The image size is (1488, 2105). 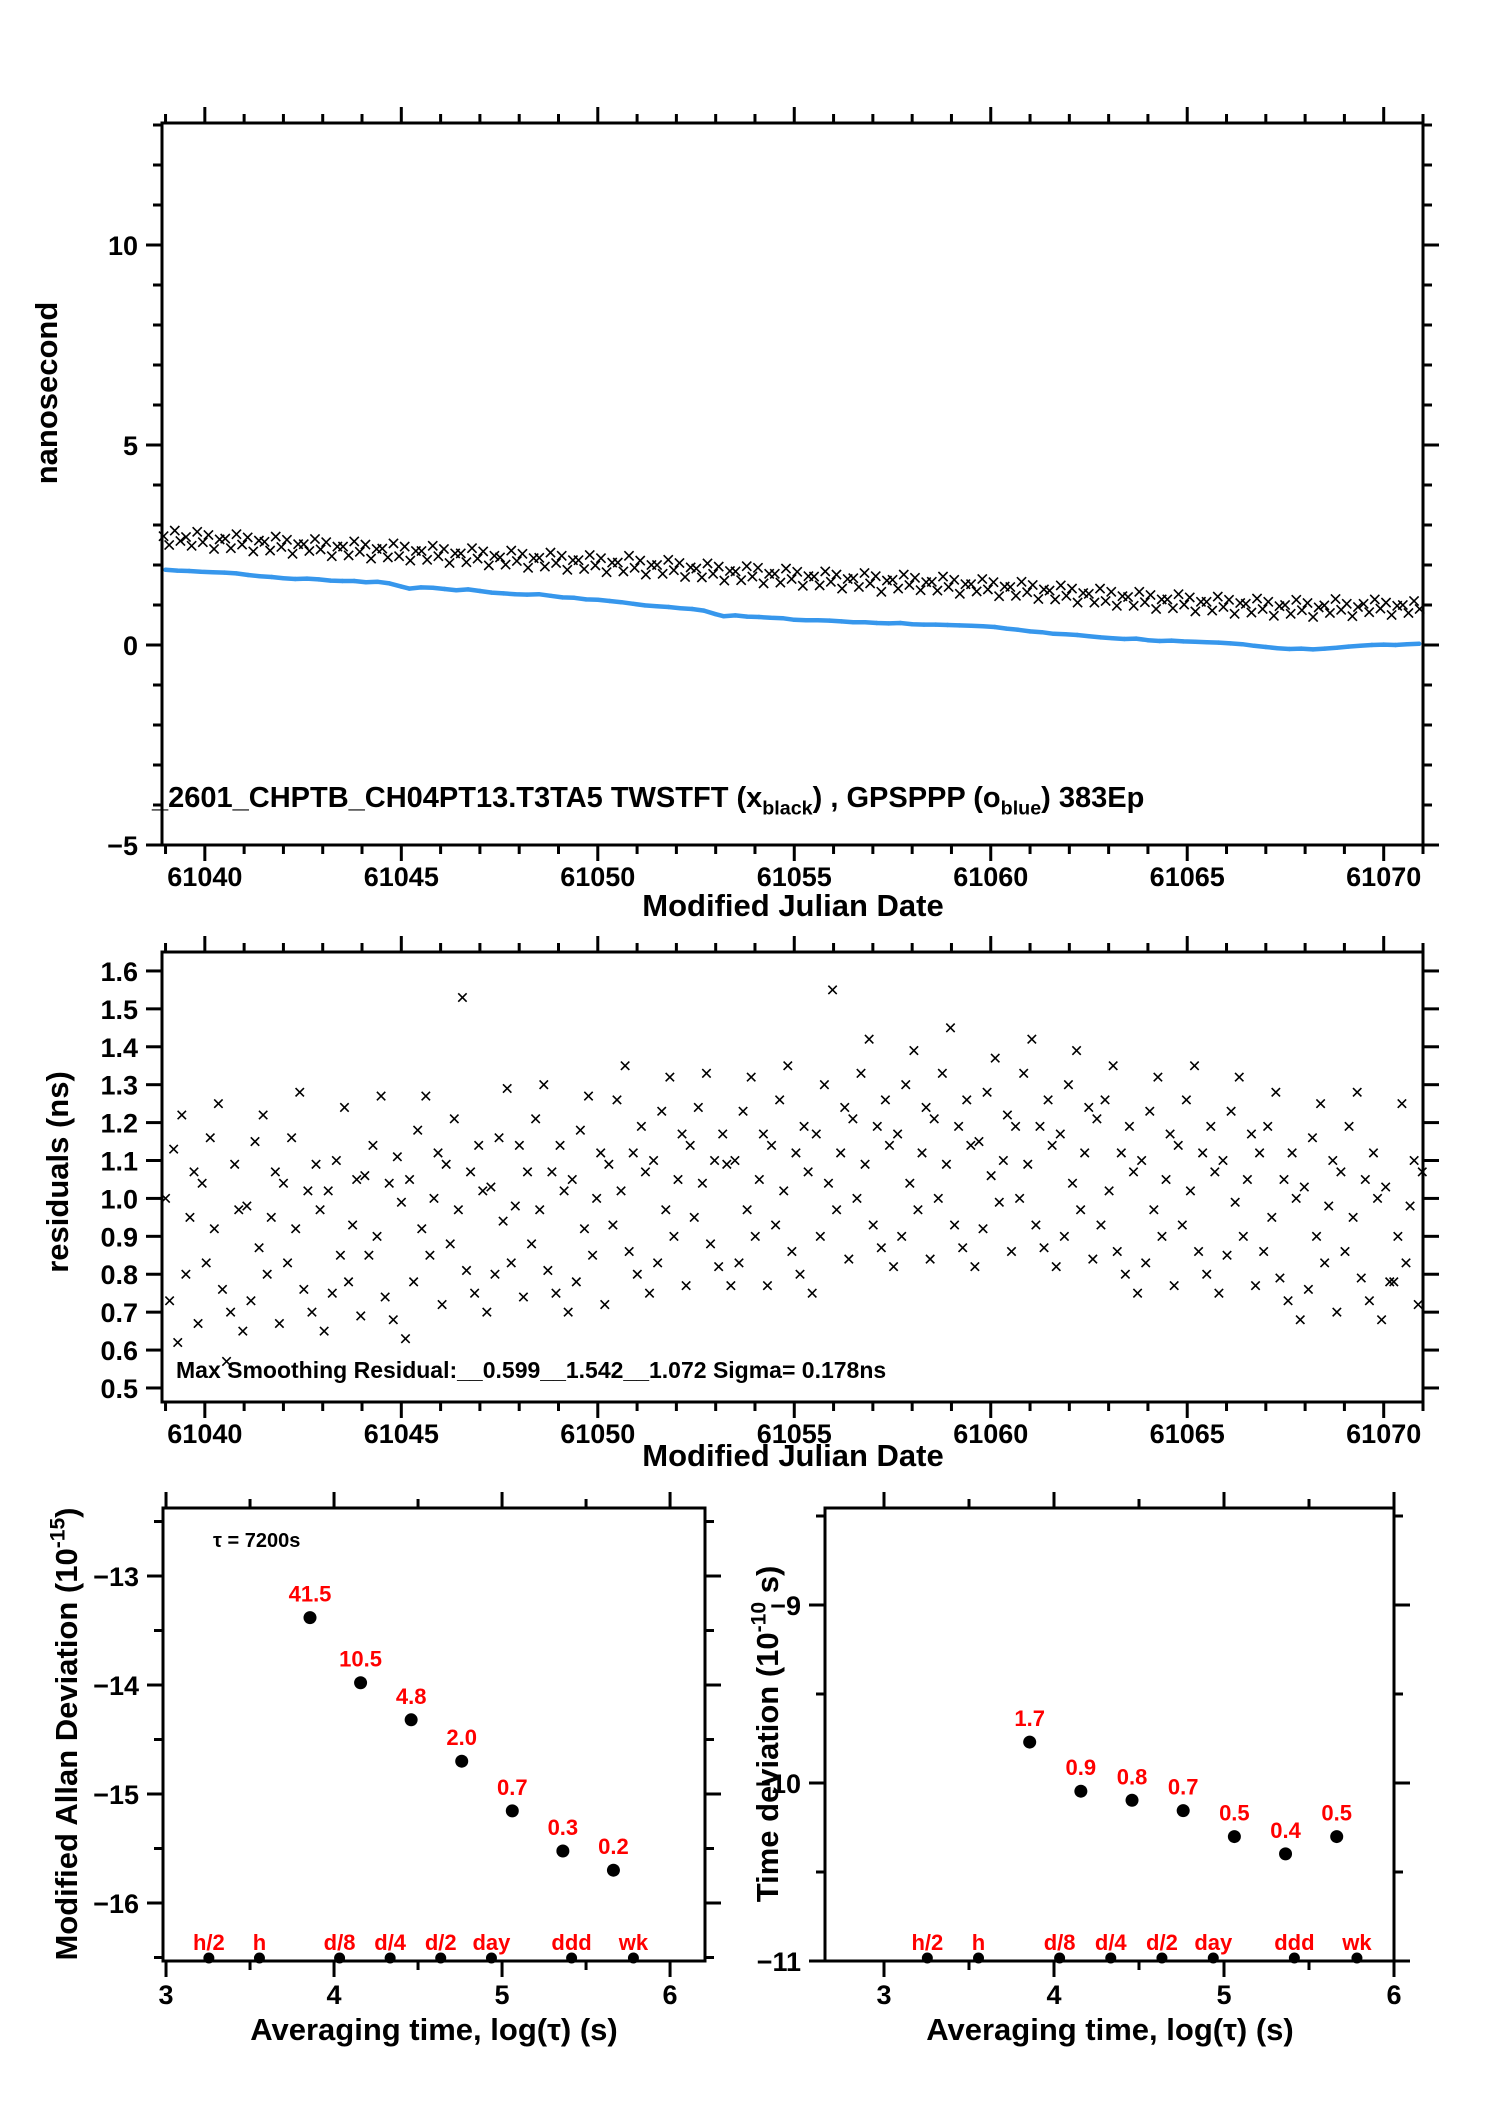 What do you see at coordinates (1109, 1734) in the screenshot?
I see `axis-ticks` at bounding box center [1109, 1734].